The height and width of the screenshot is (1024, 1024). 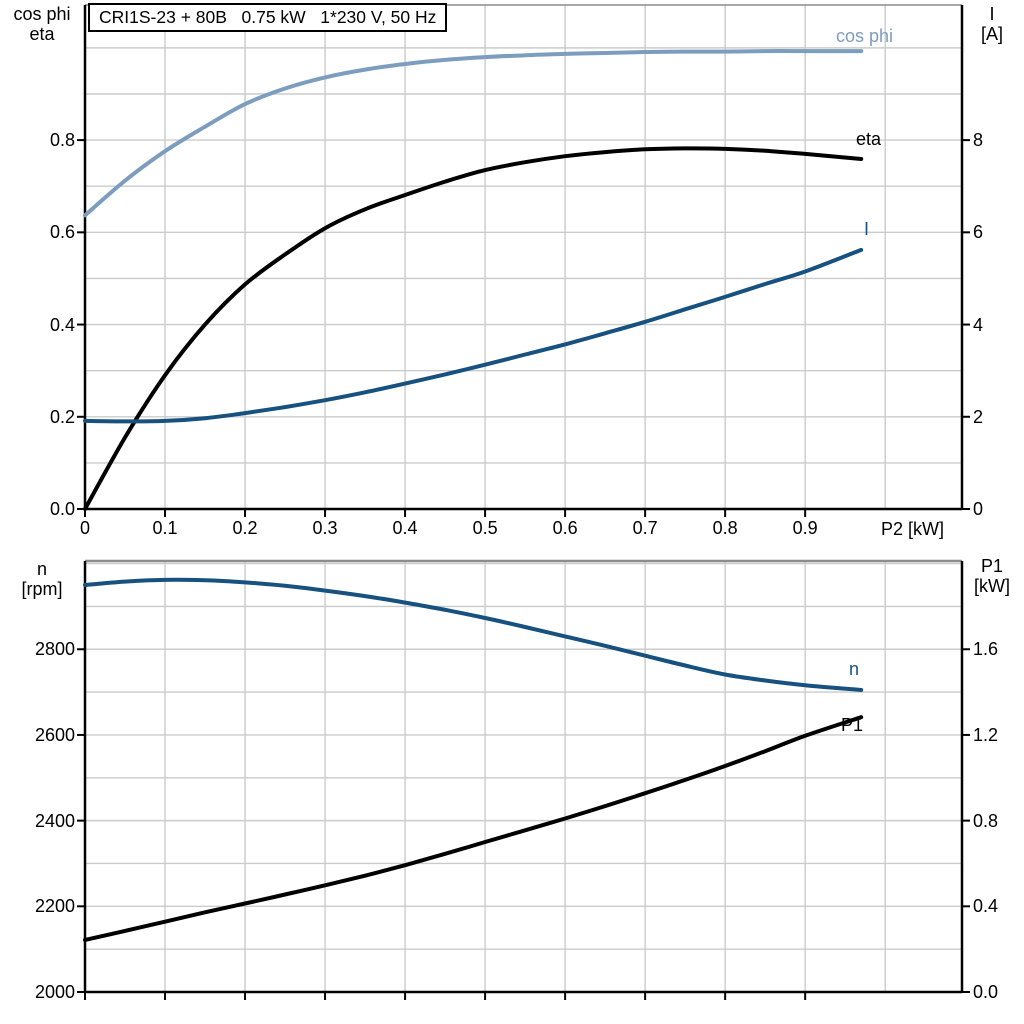 What do you see at coordinates (42, 14) in the screenshot?
I see `axis-header-line: cos phi` at bounding box center [42, 14].